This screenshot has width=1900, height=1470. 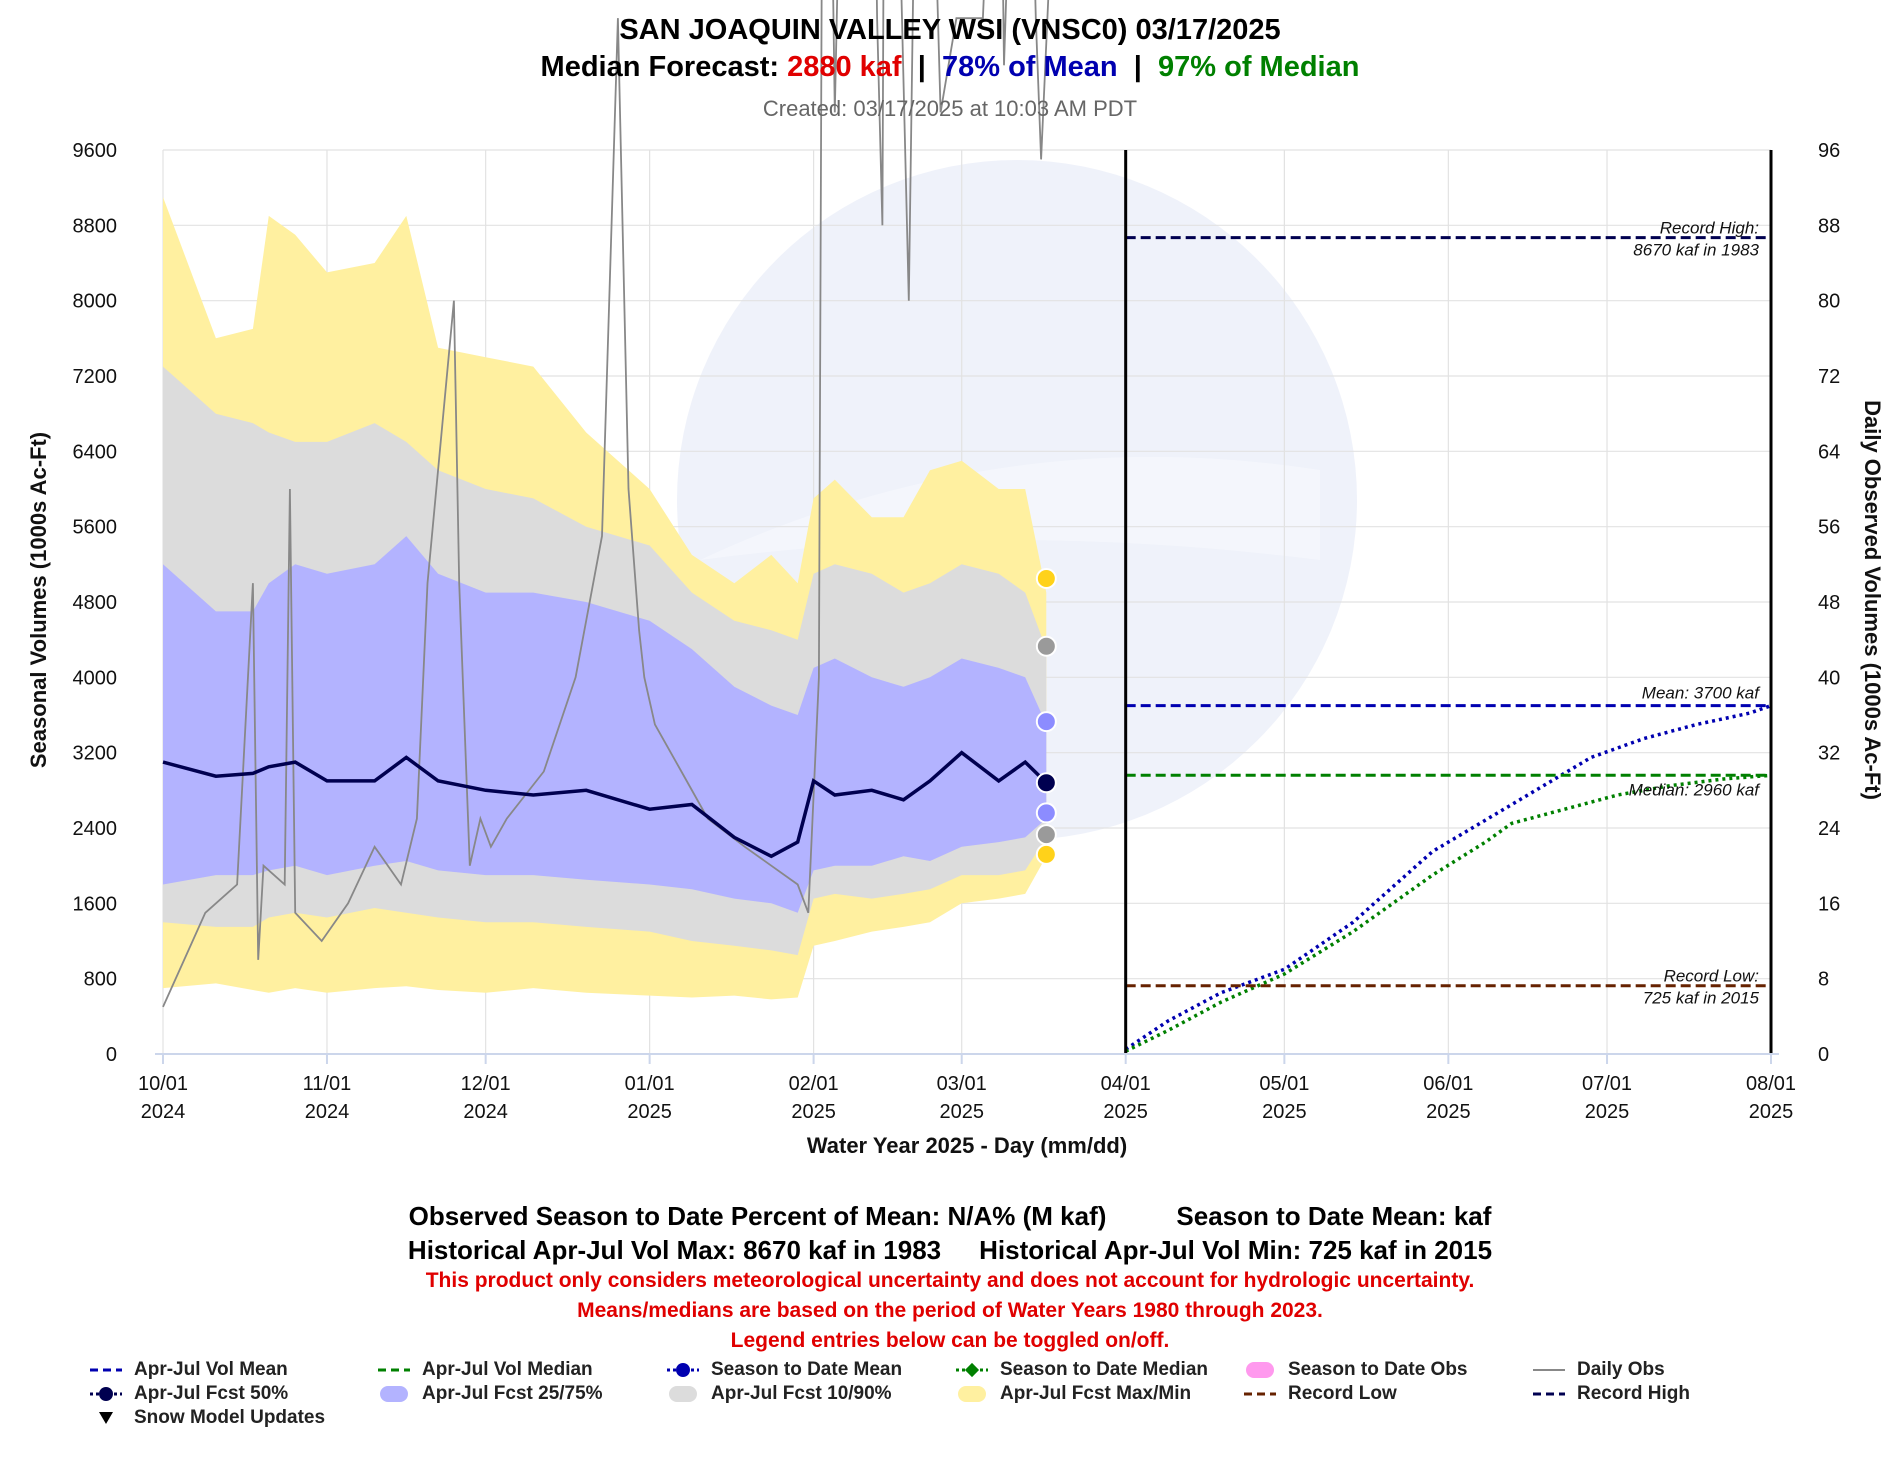 What do you see at coordinates (1829, 377) in the screenshot?
I see `y2-tick-label: 72` at bounding box center [1829, 377].